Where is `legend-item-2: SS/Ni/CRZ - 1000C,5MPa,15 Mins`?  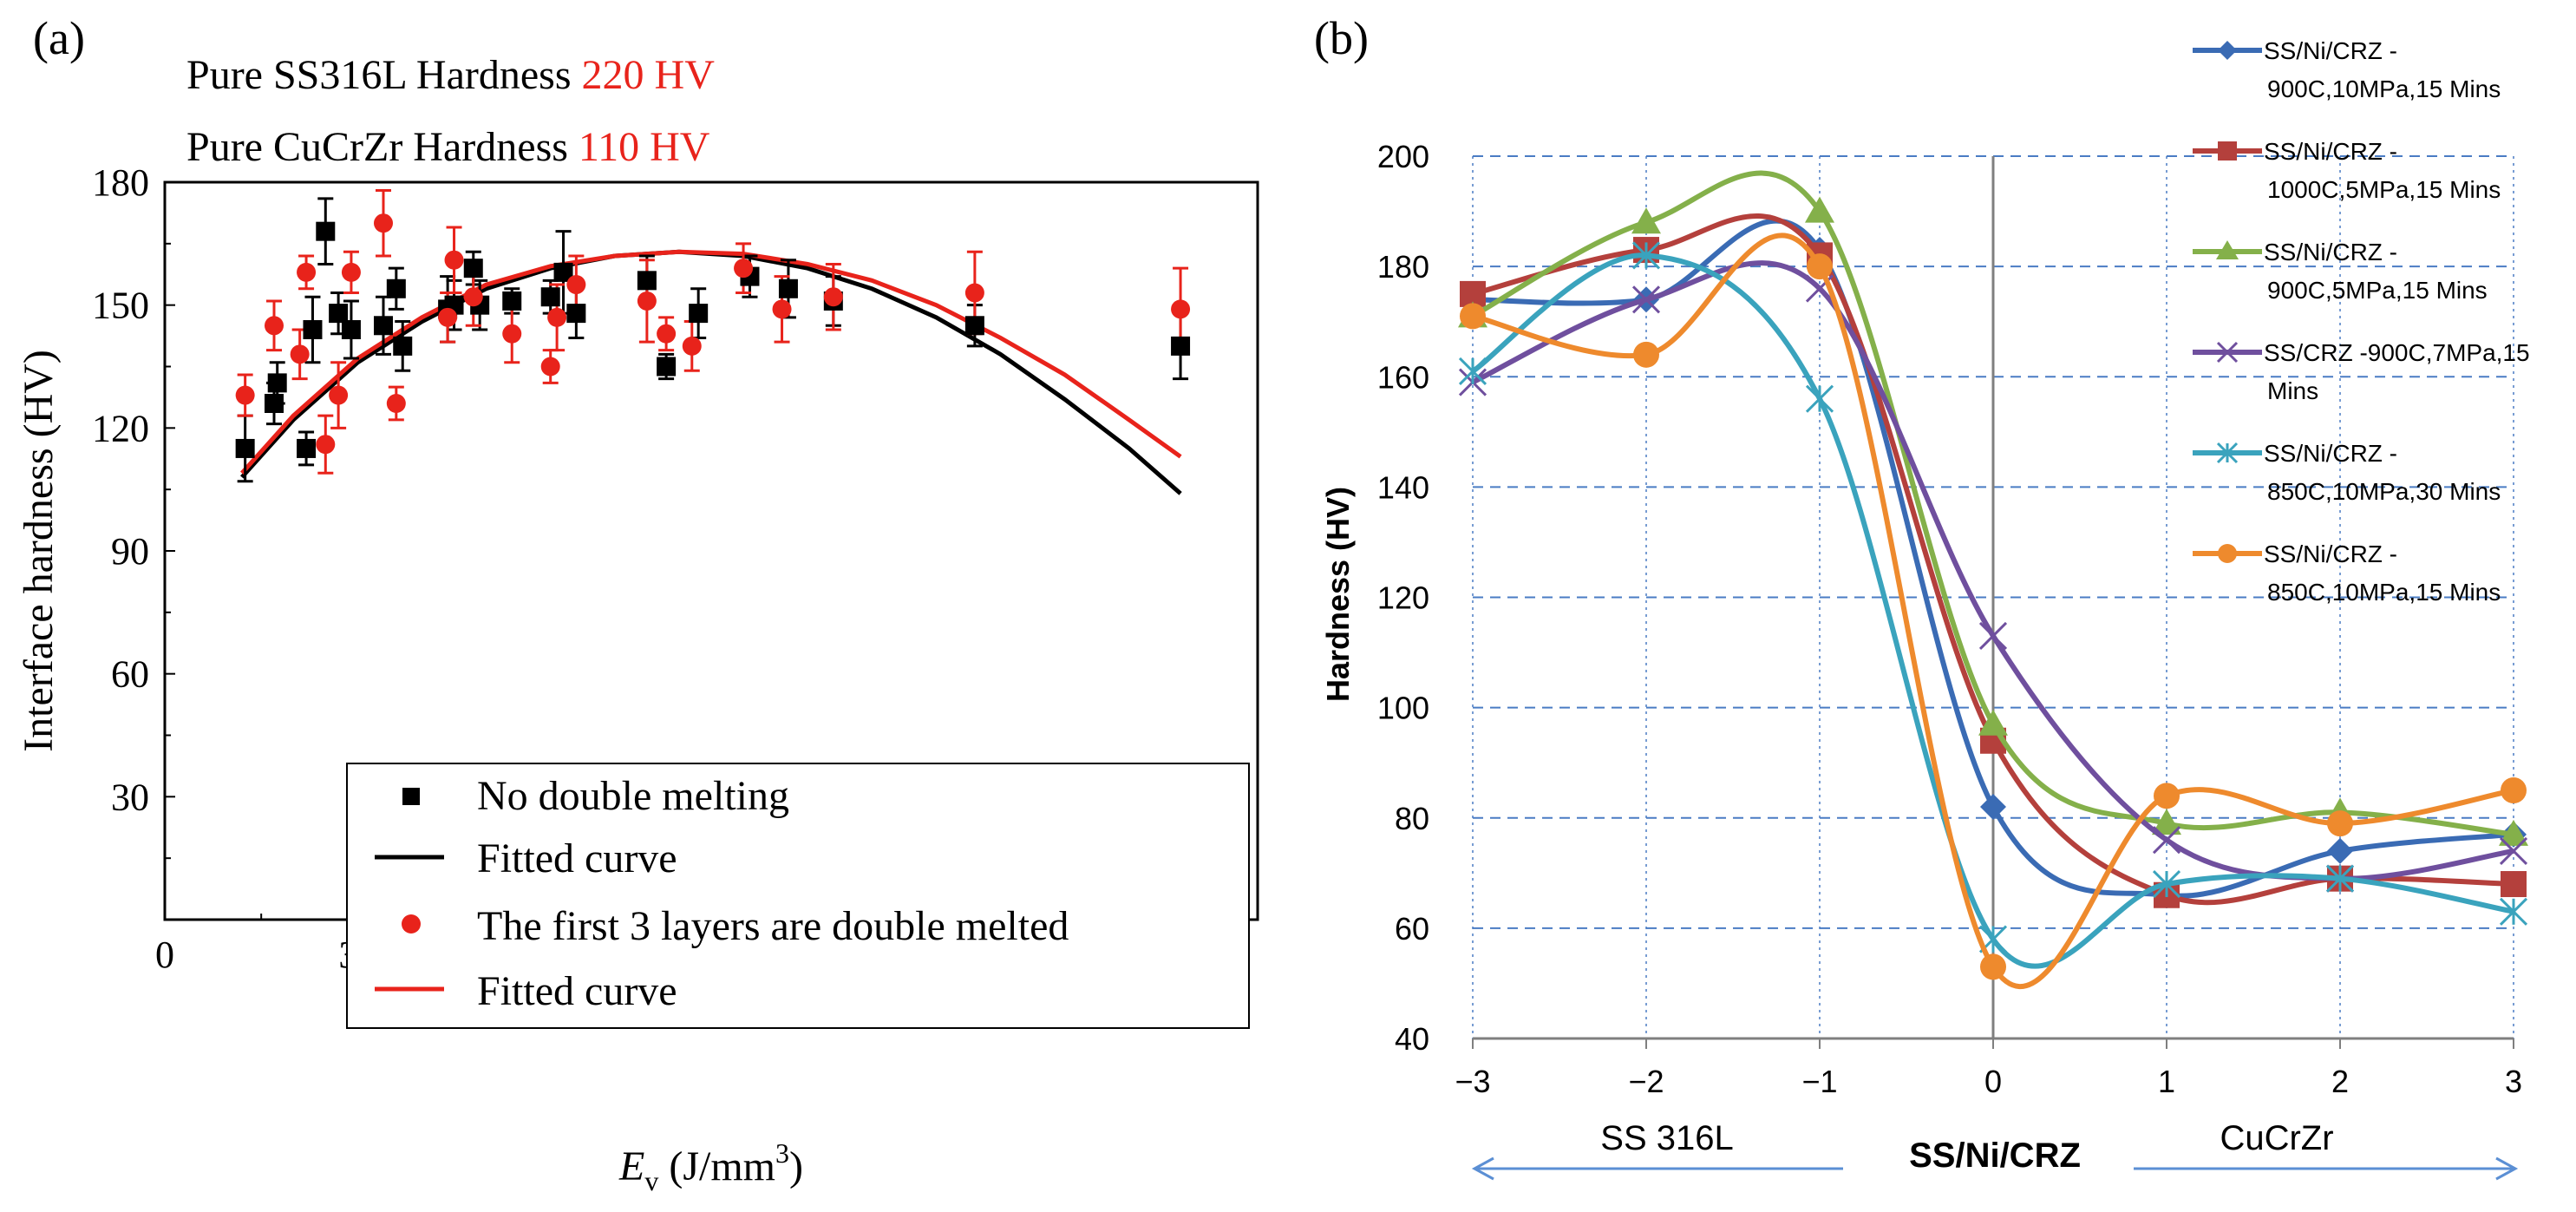 legend-item-2: SS/Ni/CRZ - 1000C,5MPa,15 Mins is located at coordinates (2347, 170).